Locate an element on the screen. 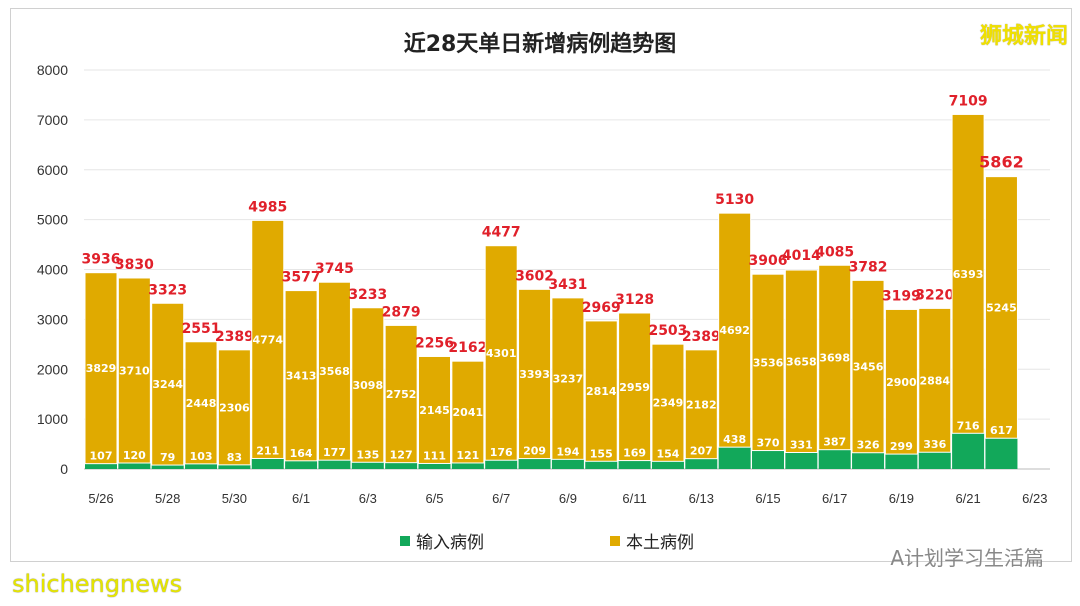  label-local: 2959 is located at coordinates (634, 387).